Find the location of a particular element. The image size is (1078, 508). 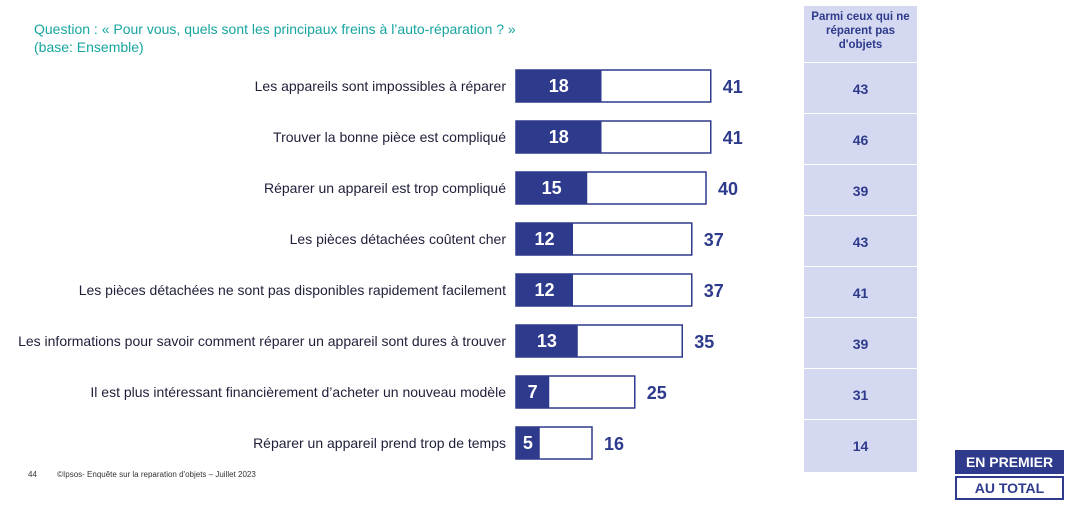

side-value-cell: 31 is located at coordinates (860, 394).